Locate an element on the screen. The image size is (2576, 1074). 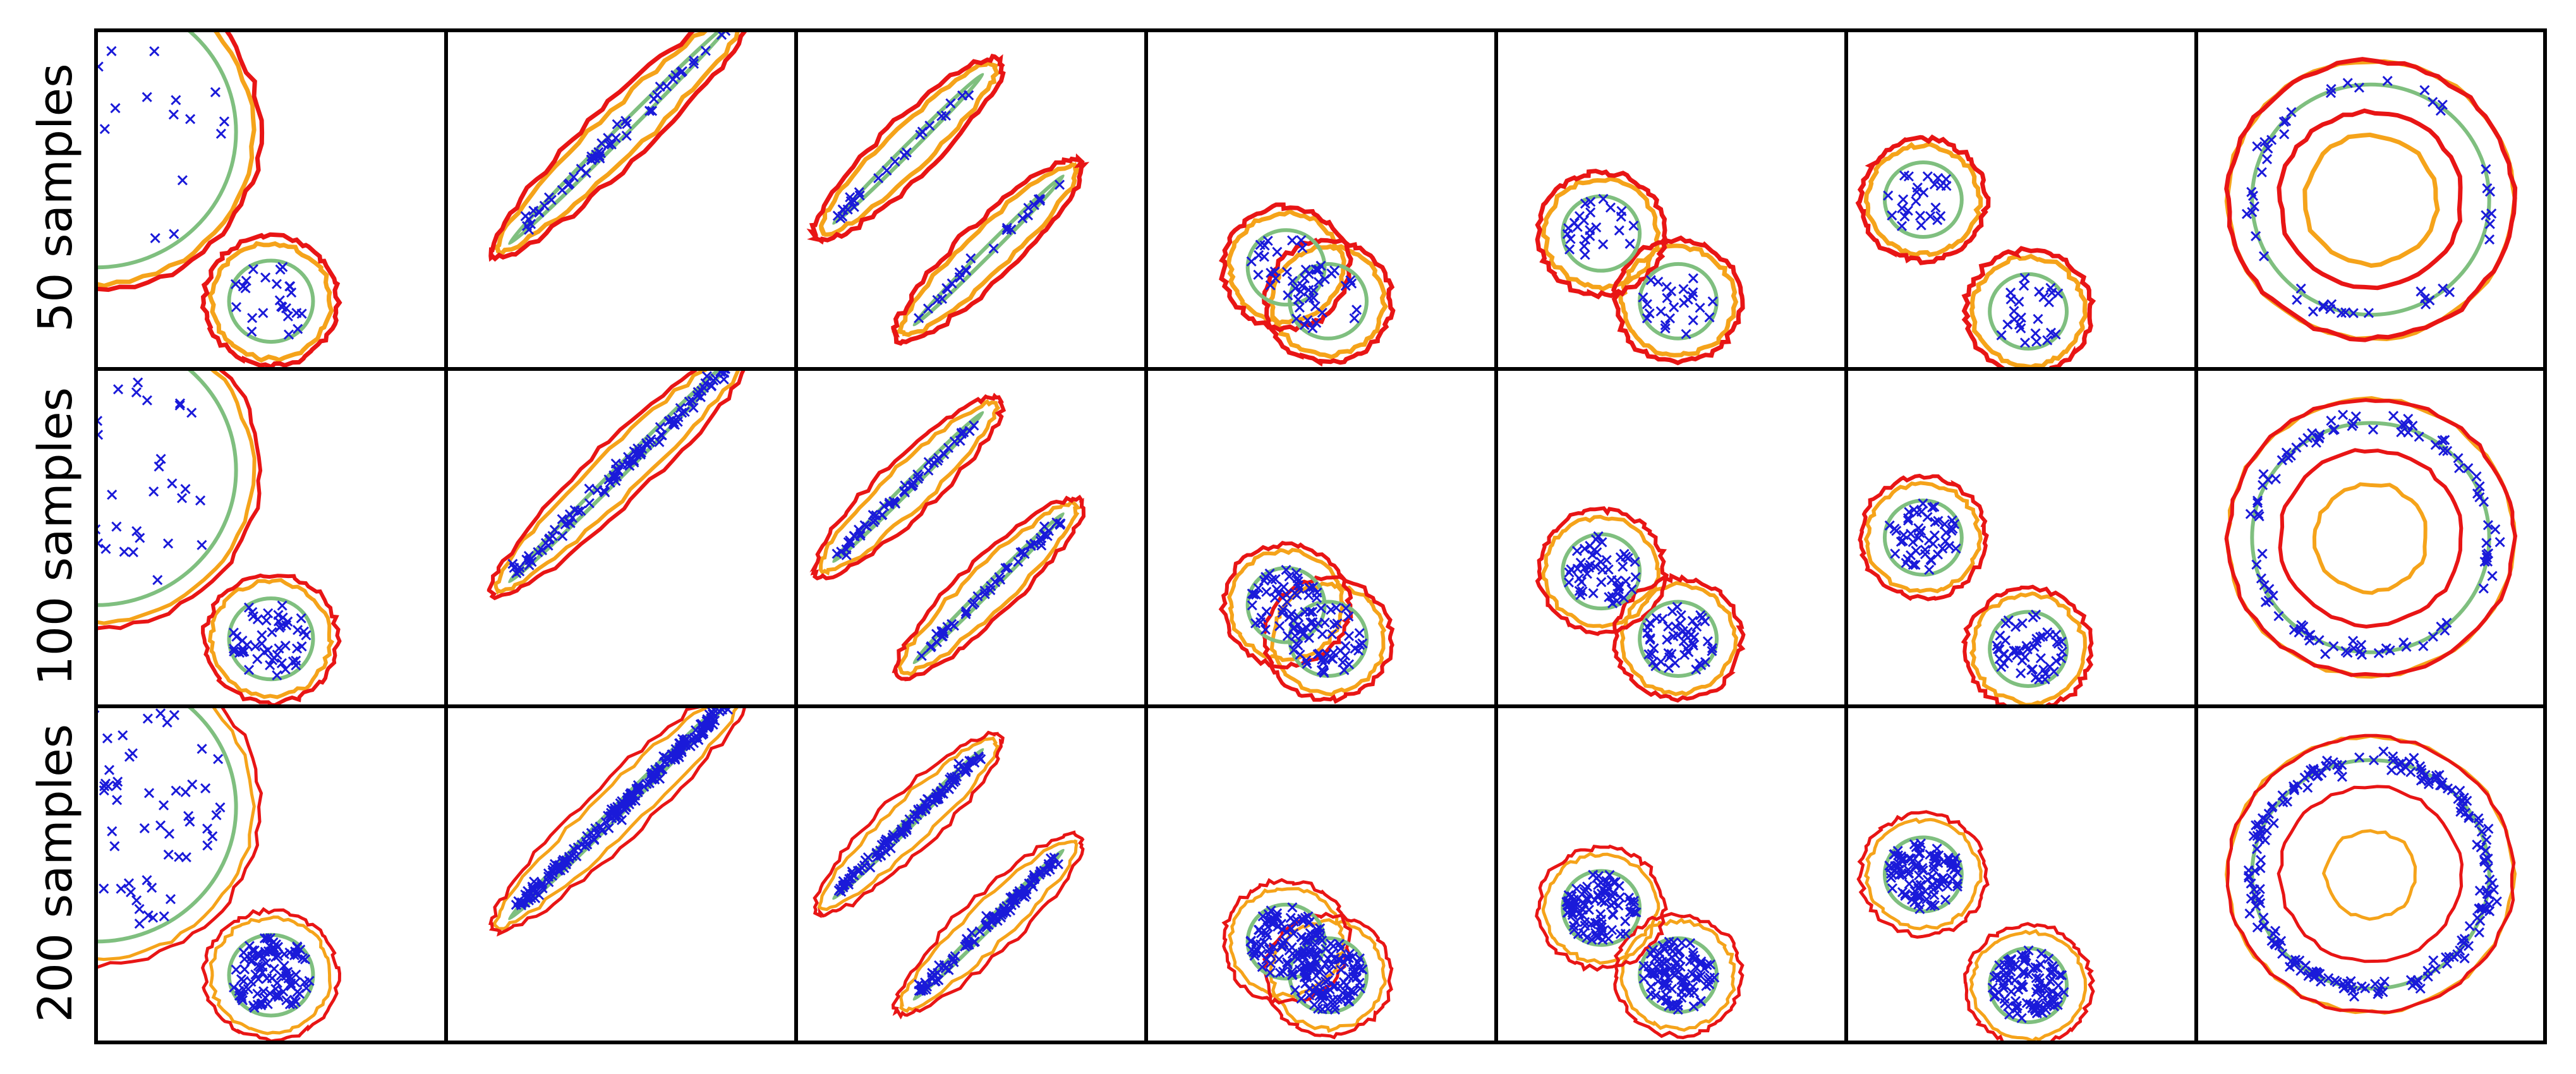
subplot-frame is located at coordinates (2370, 874).